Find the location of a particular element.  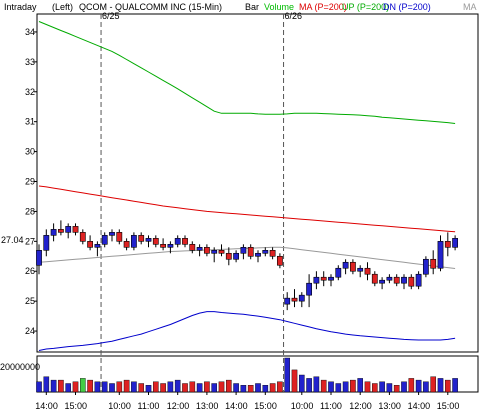

last-price-label: 27.04 is located at coordinates (12, 240).